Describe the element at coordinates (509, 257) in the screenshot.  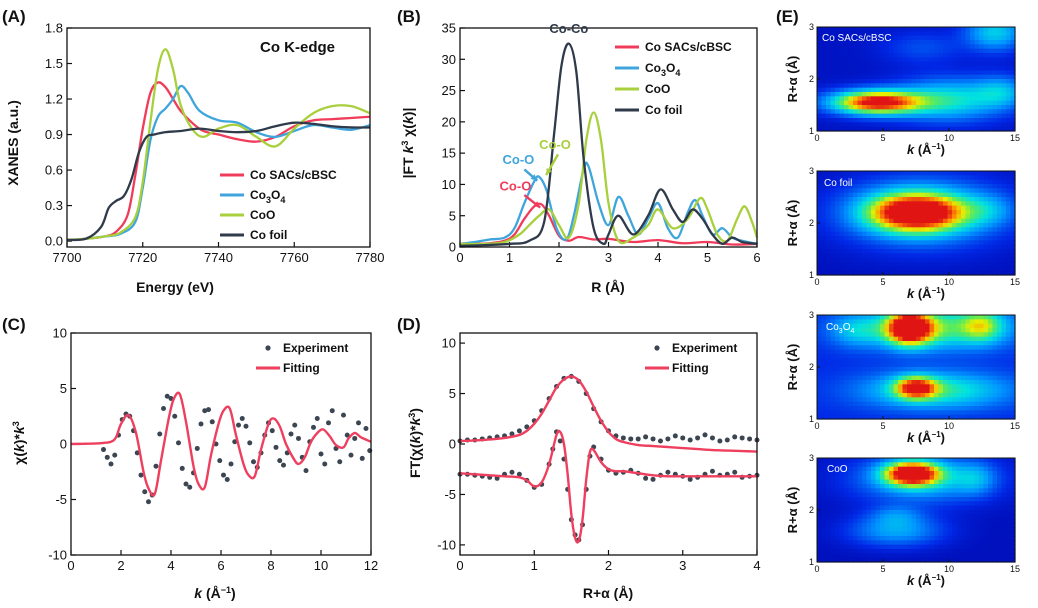
I see `chart-b-xtick-label: 1` at that location.